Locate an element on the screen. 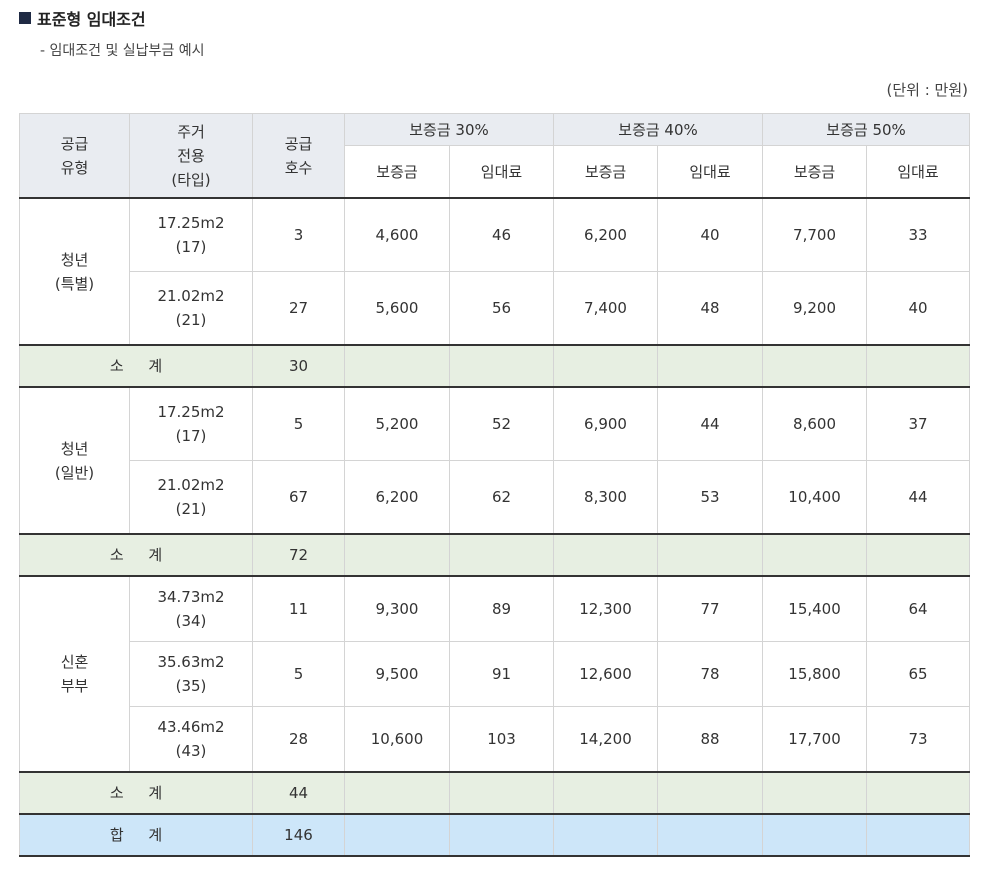 This screenshot has height=869, width=986. subtotal-row: 소 계 72 is located at coordinates (495, 555).